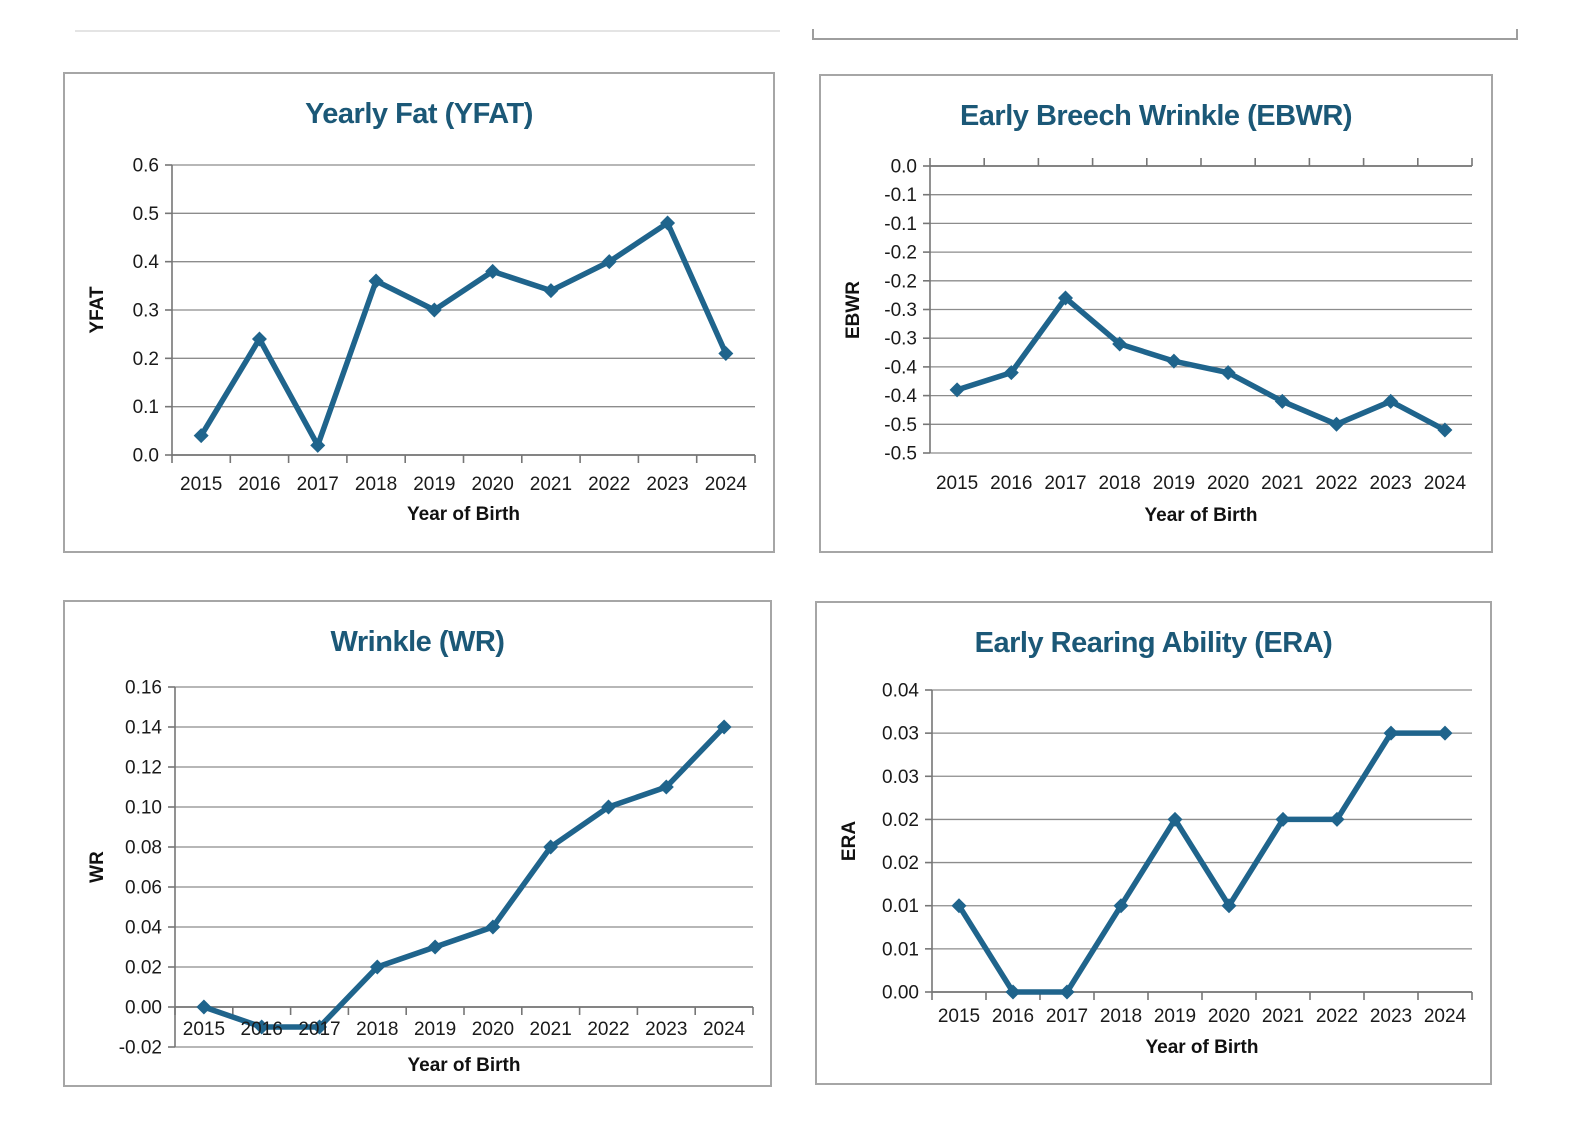  Describe the element at coordinates (900, 396) in the screenshot. I see `y-tick-label: -0.4` at that location.